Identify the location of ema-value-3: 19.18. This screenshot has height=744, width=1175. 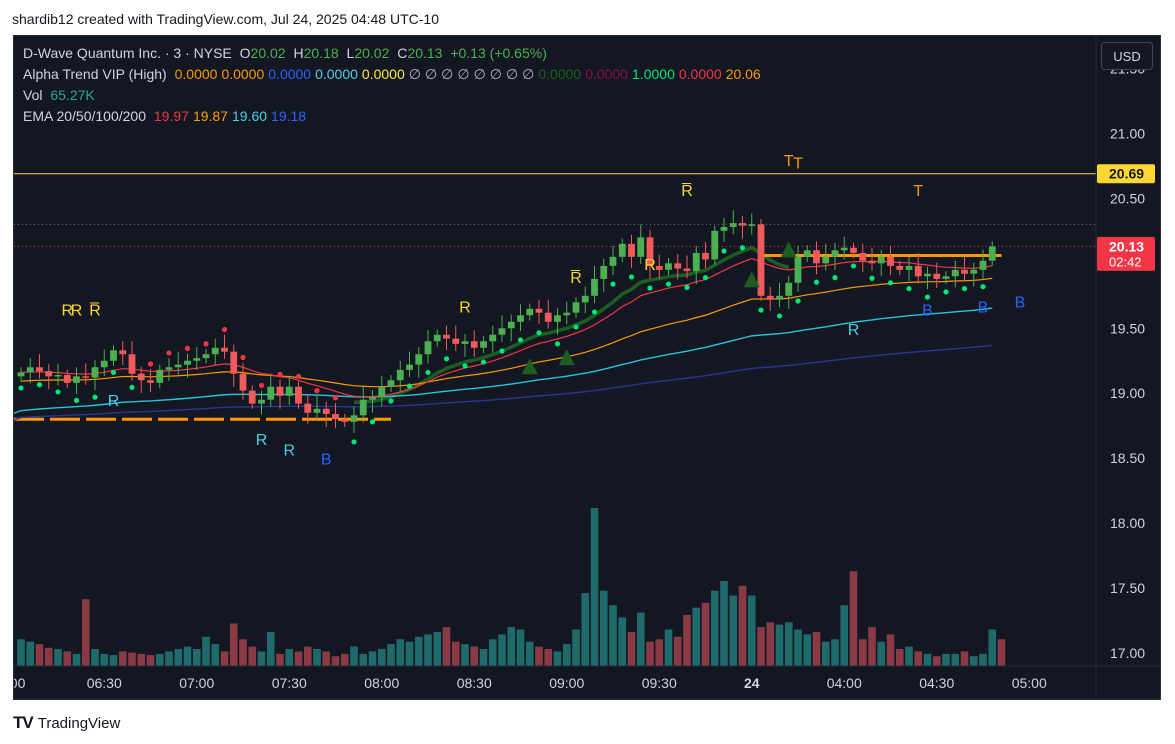
(289, 116).